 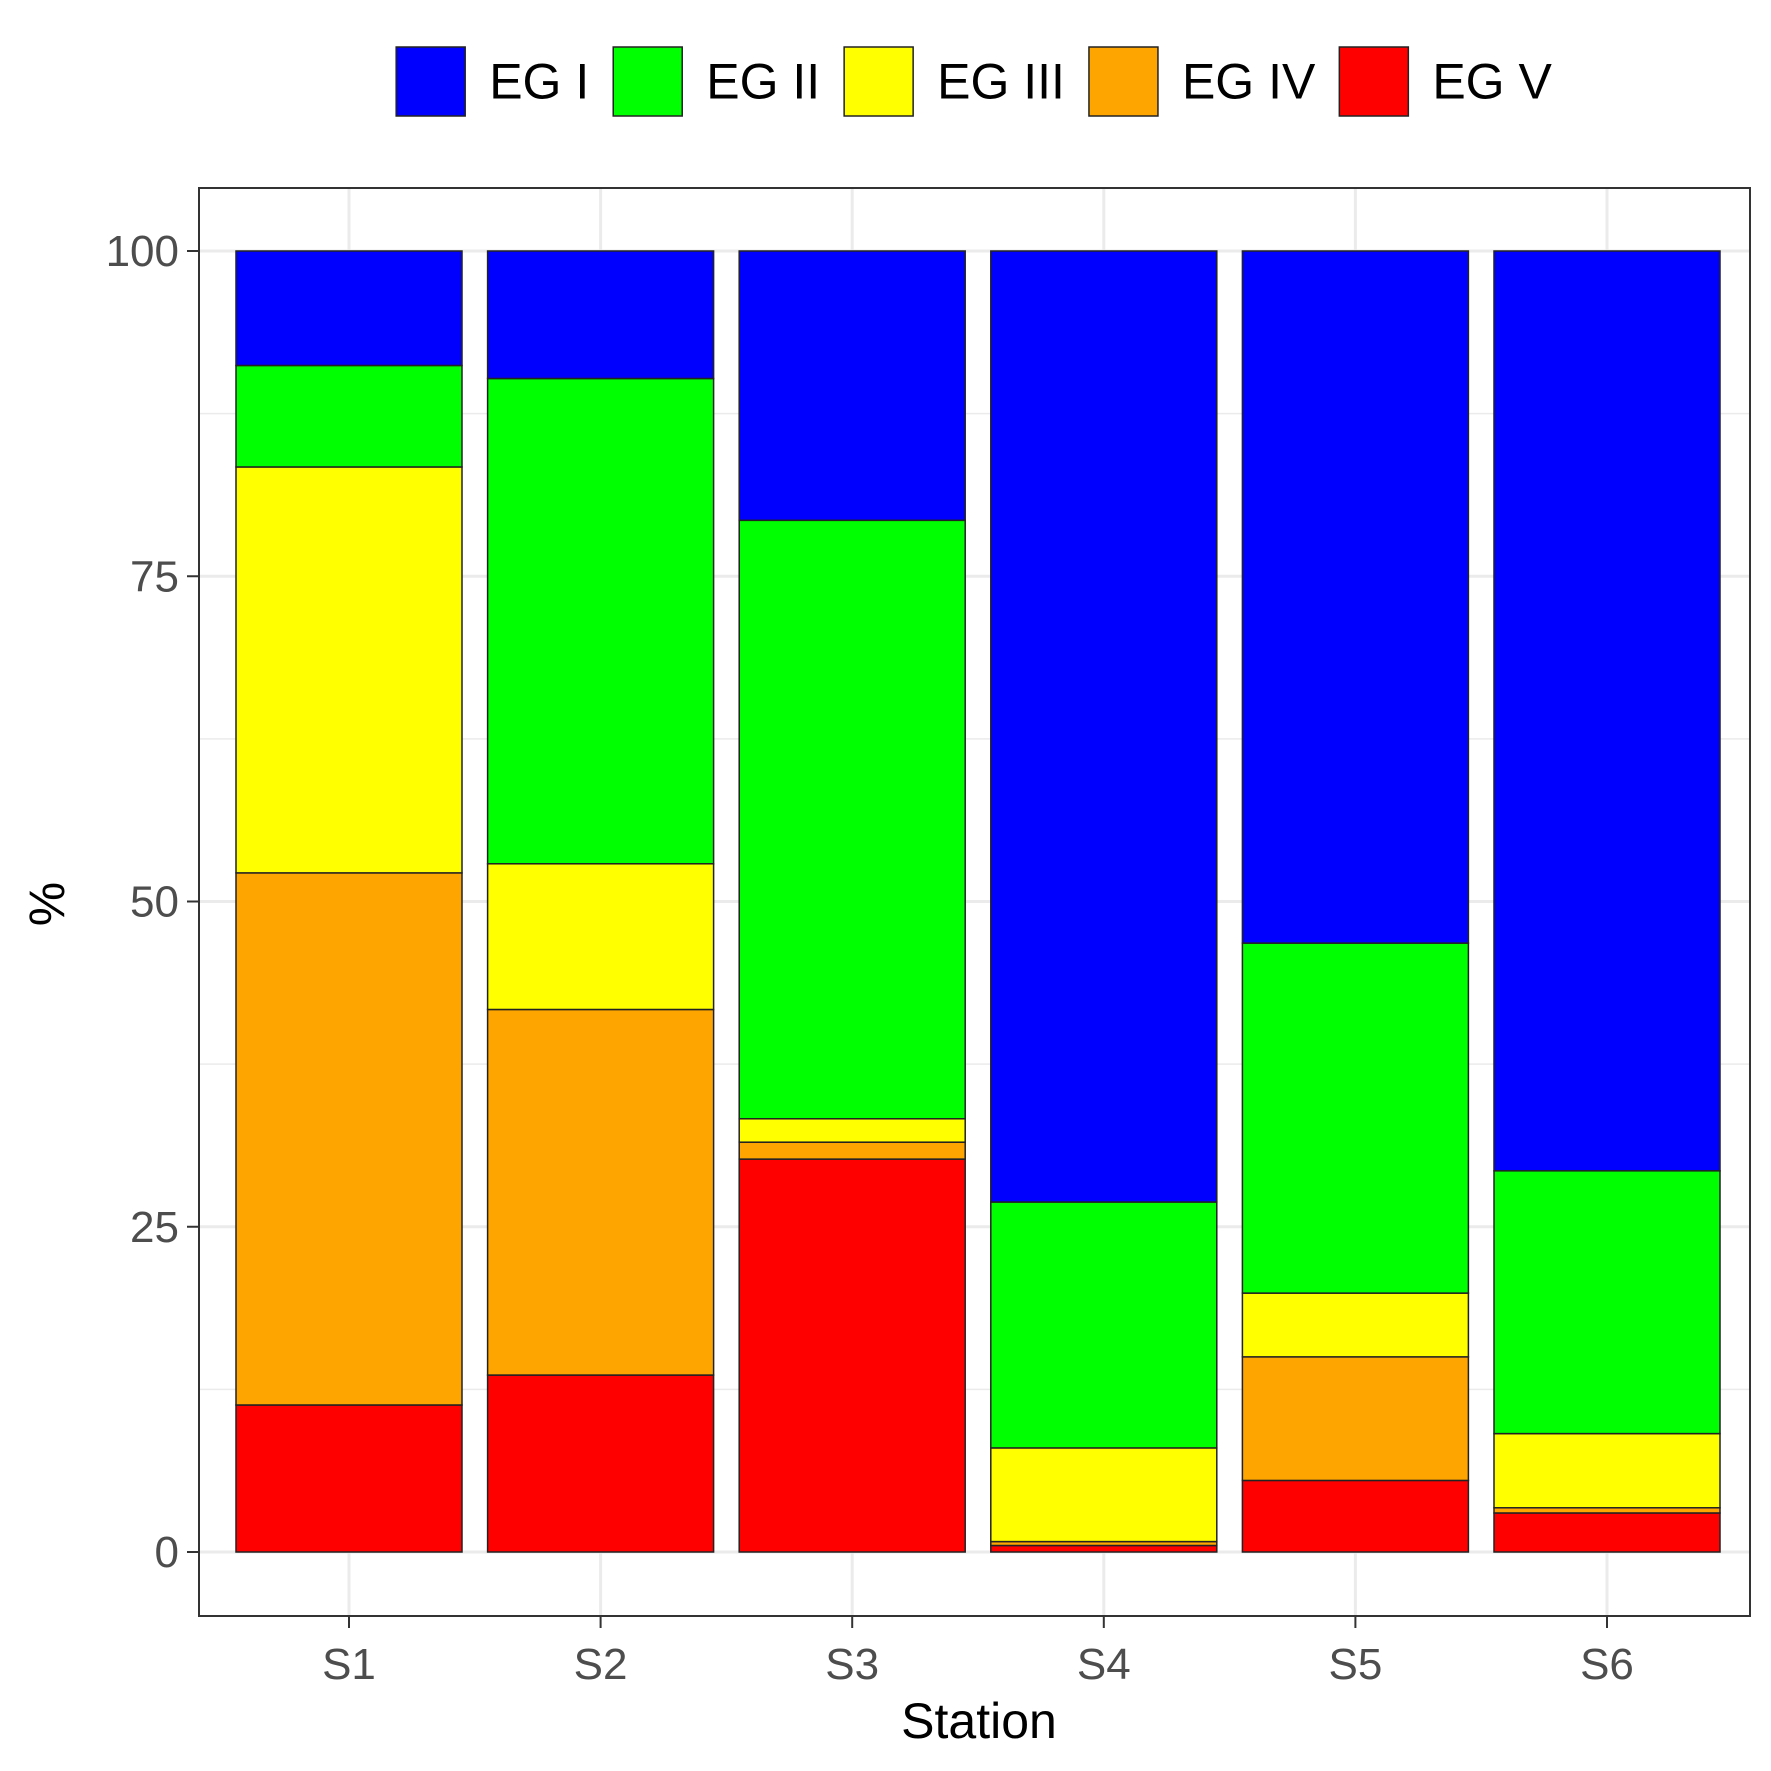 I want to click on y-axis-title: %, so click(x=47, y=904).